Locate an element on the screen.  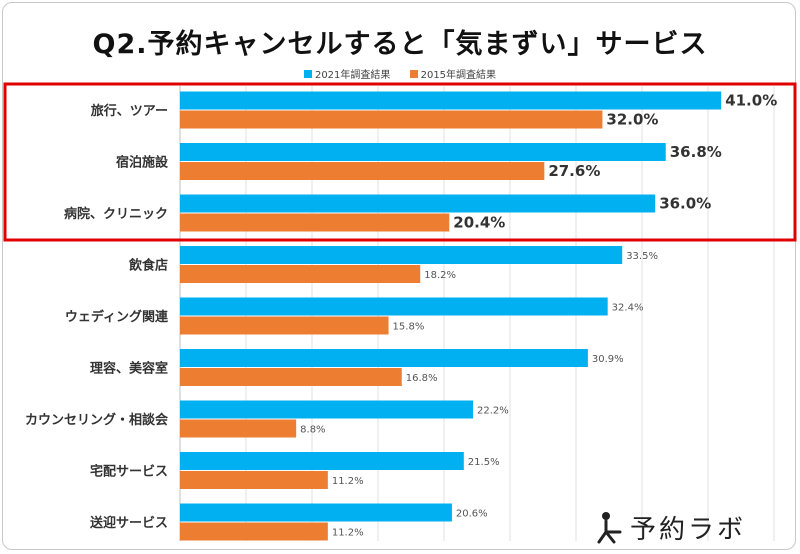
data-label: 41.0% is located at coordinates (751, 101).